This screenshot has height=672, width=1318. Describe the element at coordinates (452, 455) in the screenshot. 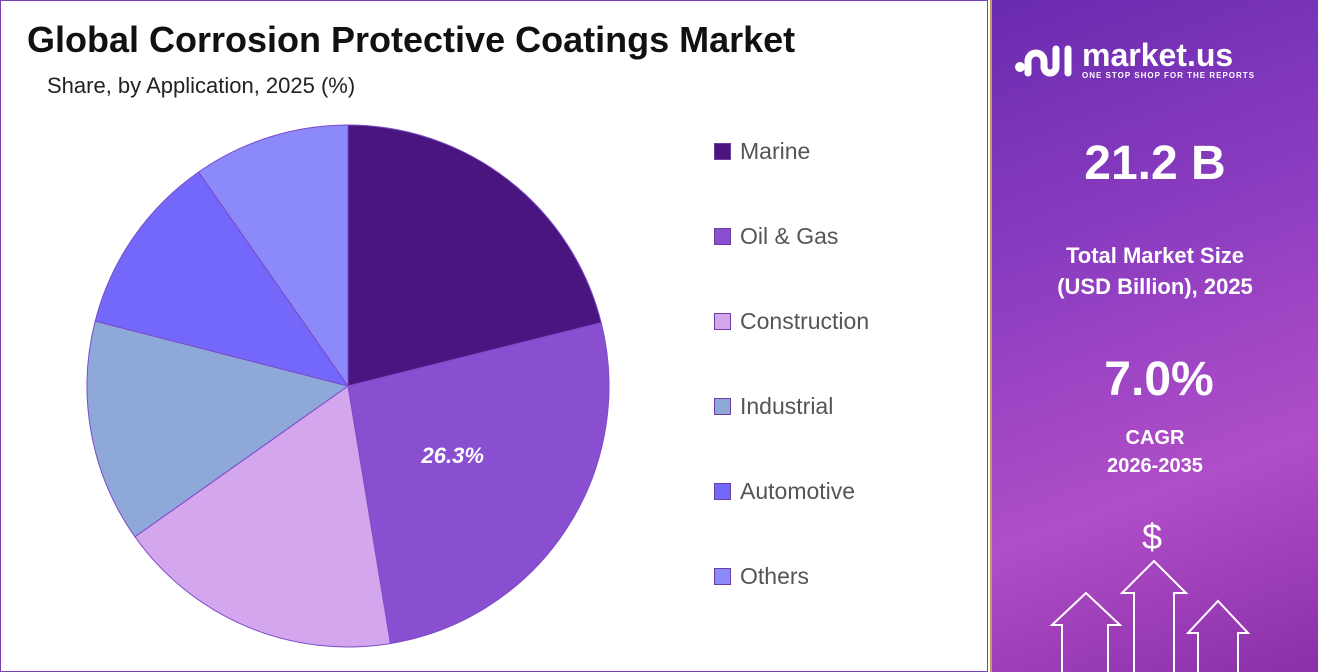

I see `data-label: 26.3%` at that location.